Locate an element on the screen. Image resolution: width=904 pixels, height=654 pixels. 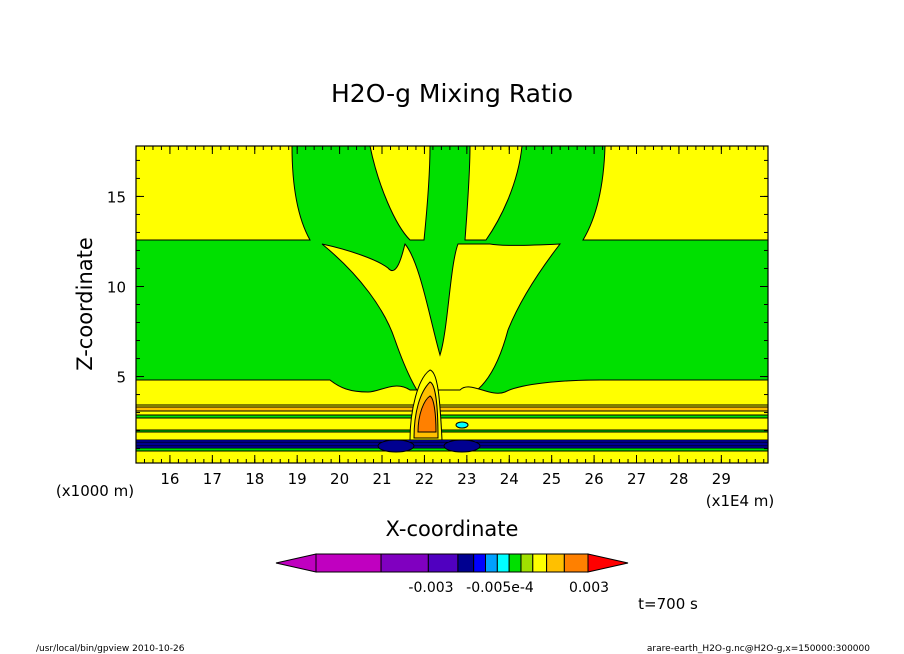
band-yellow-bottom is located at coordinates (452, 456).